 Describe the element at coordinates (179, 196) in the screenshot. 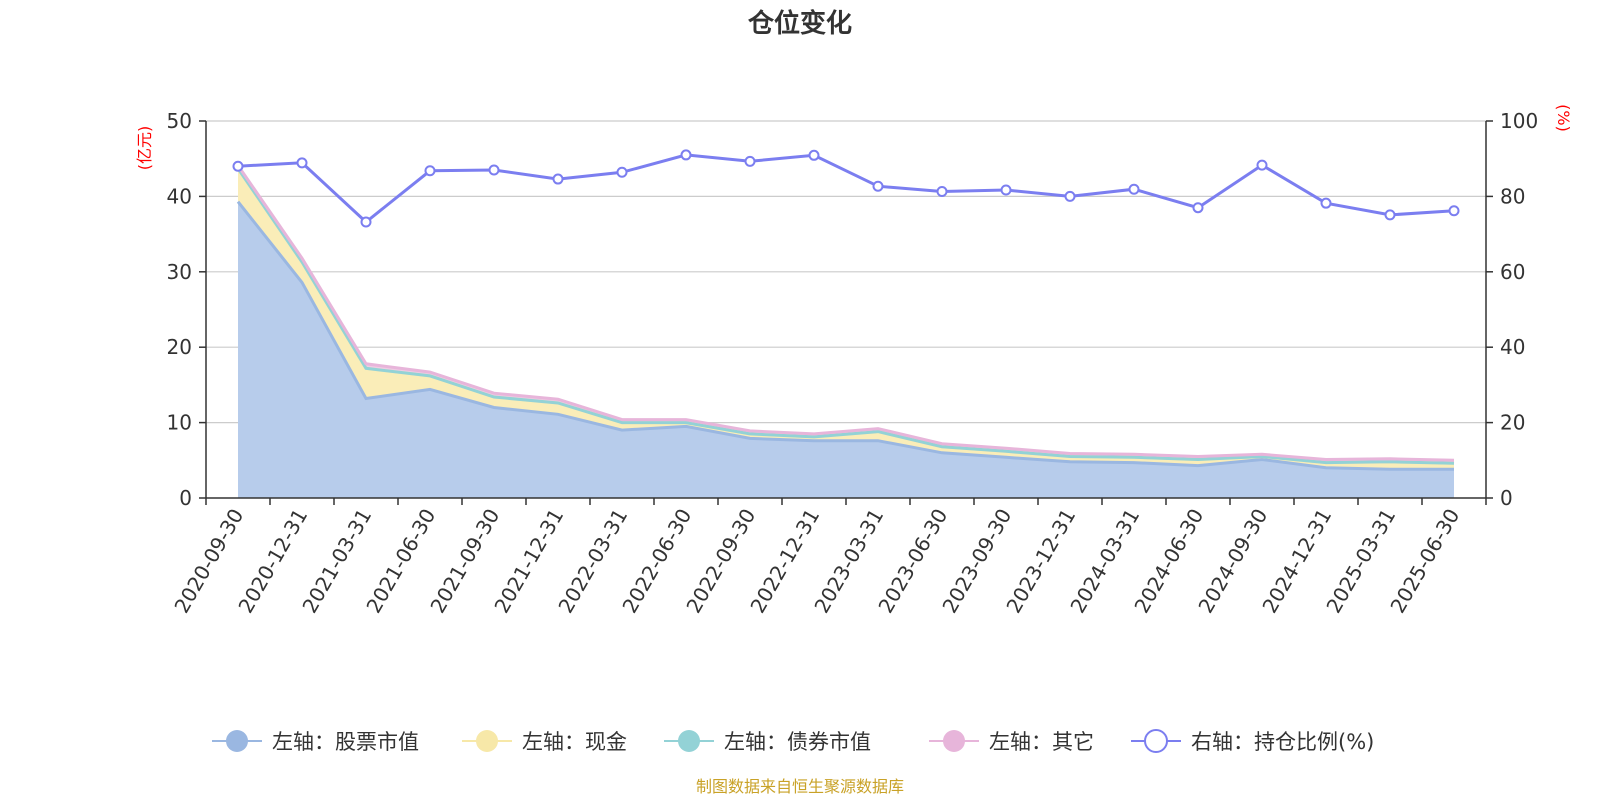

I see `left-tick-label: 40` at that location.